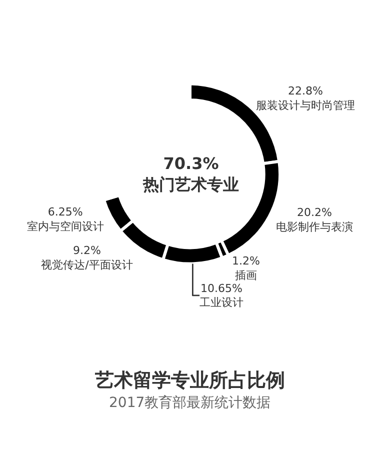 The width and height of the screenshot is (380, 475). Describe the element at coordinates (314, 213) in the screenshot. I see `data-label: 20.2%` at that location.